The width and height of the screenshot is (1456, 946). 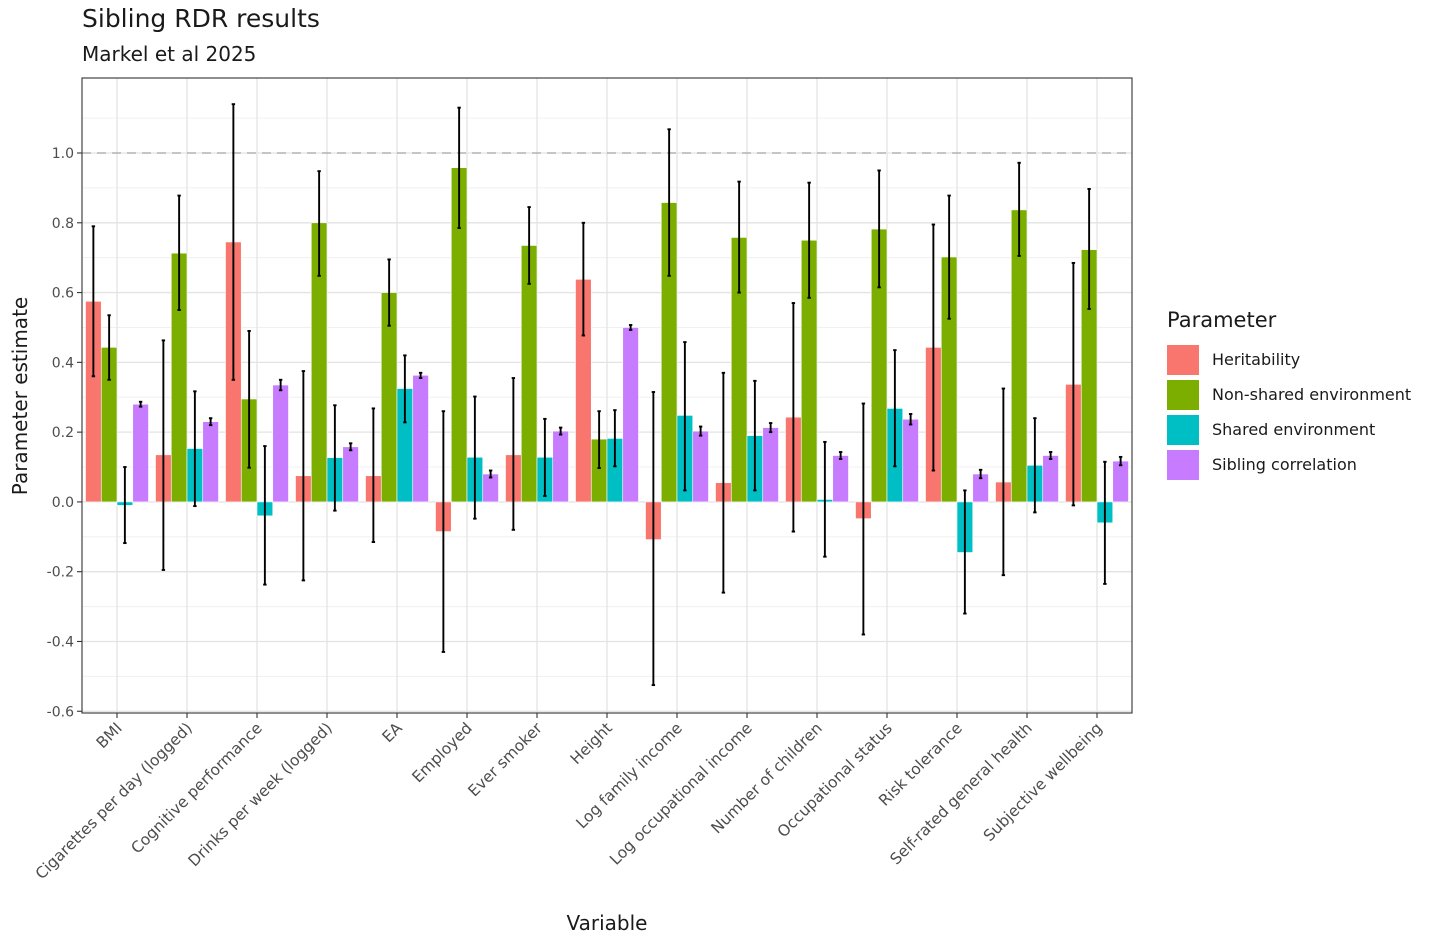 I want to click on legend-label: Non-shared environment, so click(x=1312, y=394).